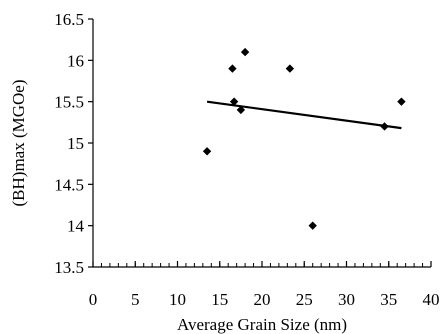 The height and width of the screenshot is (334, 443). Describe the element at coordinates (69, 267) in the screenshot. I see `y-tick-label: 13.5` at that location.